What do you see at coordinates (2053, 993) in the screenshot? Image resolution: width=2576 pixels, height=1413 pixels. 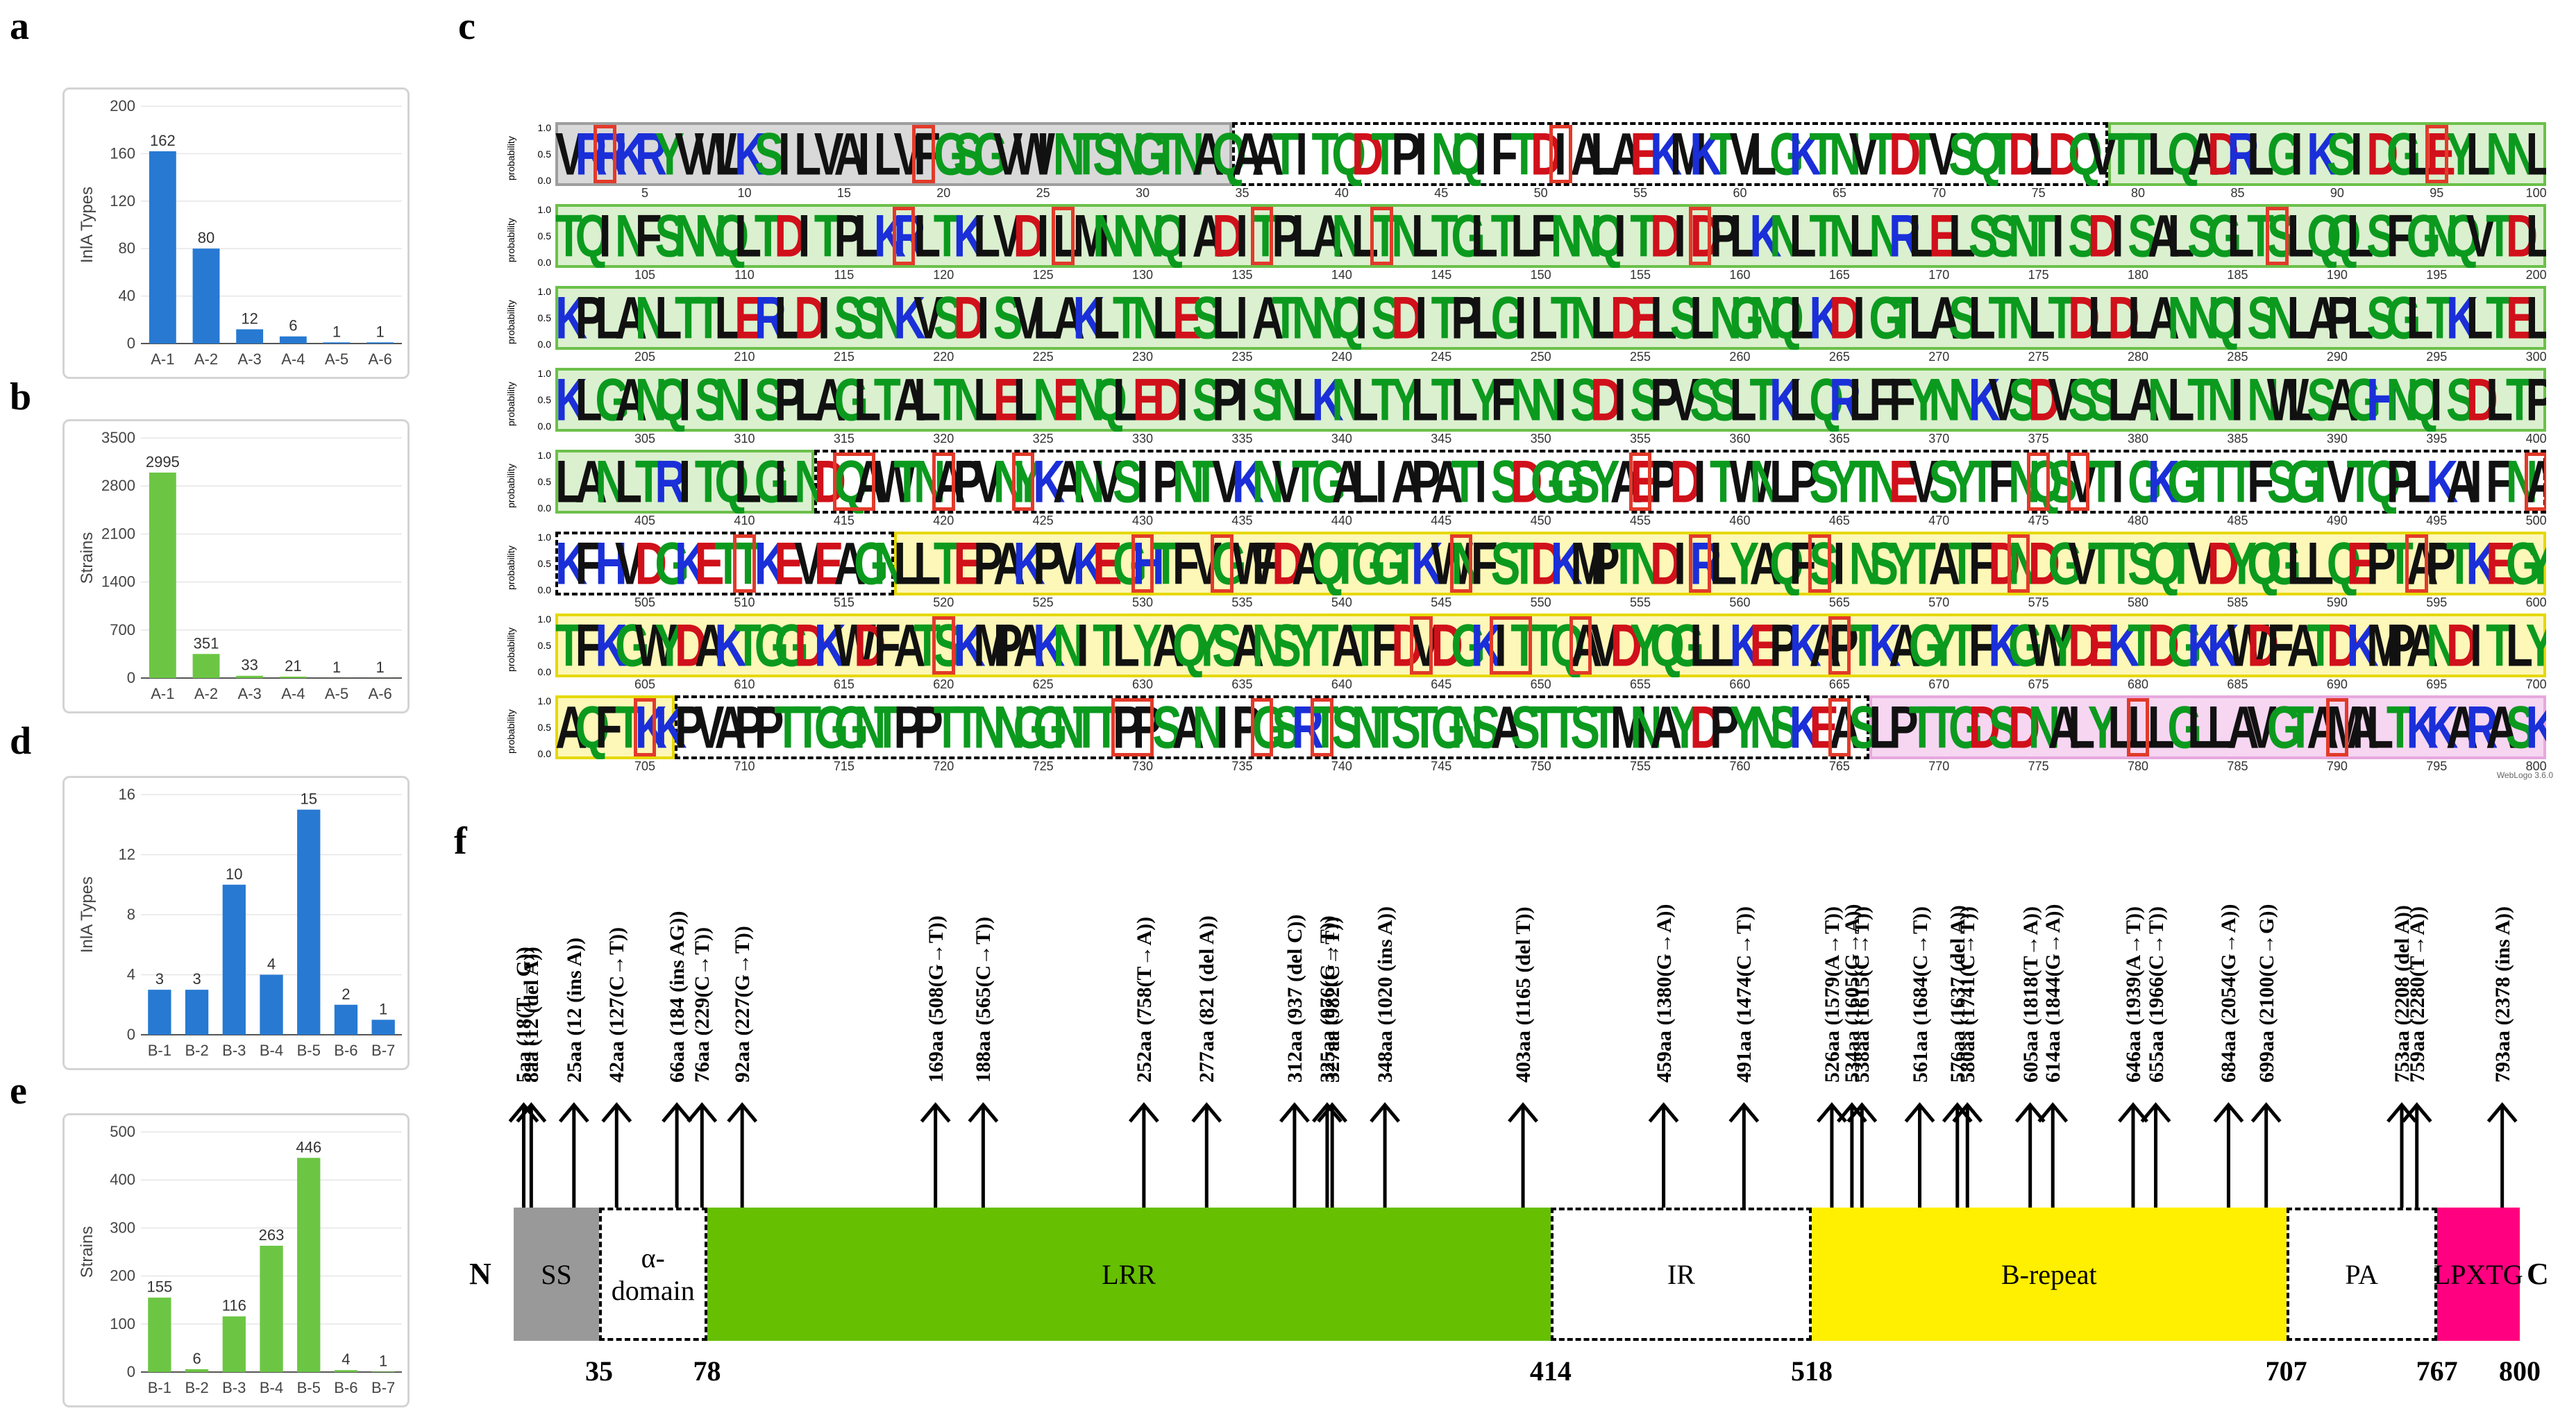 I see `mutation-label: 614aa (1844(G→A))` at bounding box center [2053, 993].